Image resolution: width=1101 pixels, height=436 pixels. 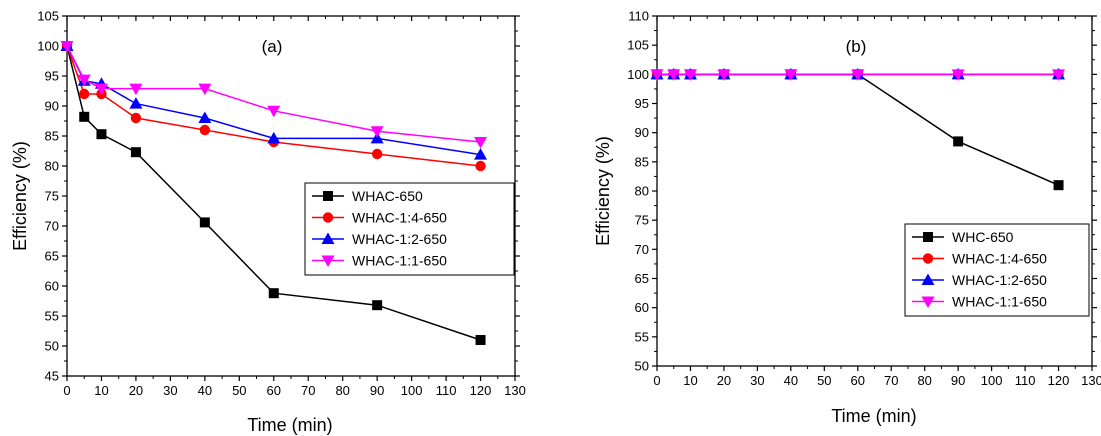 What do you see at coordinates (873, 416) in the screenshot?
I see `x-axis-label: Time (min)` at bounding box center [873, 416].